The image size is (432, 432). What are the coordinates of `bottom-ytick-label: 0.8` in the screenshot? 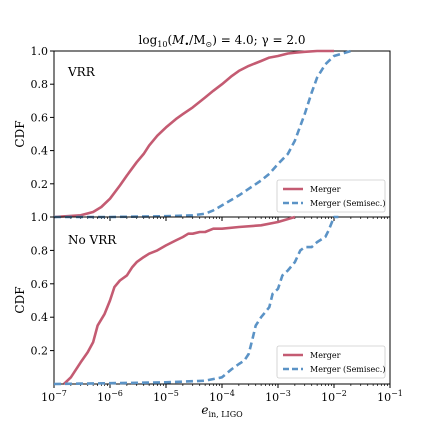 It's located at (40, 250).